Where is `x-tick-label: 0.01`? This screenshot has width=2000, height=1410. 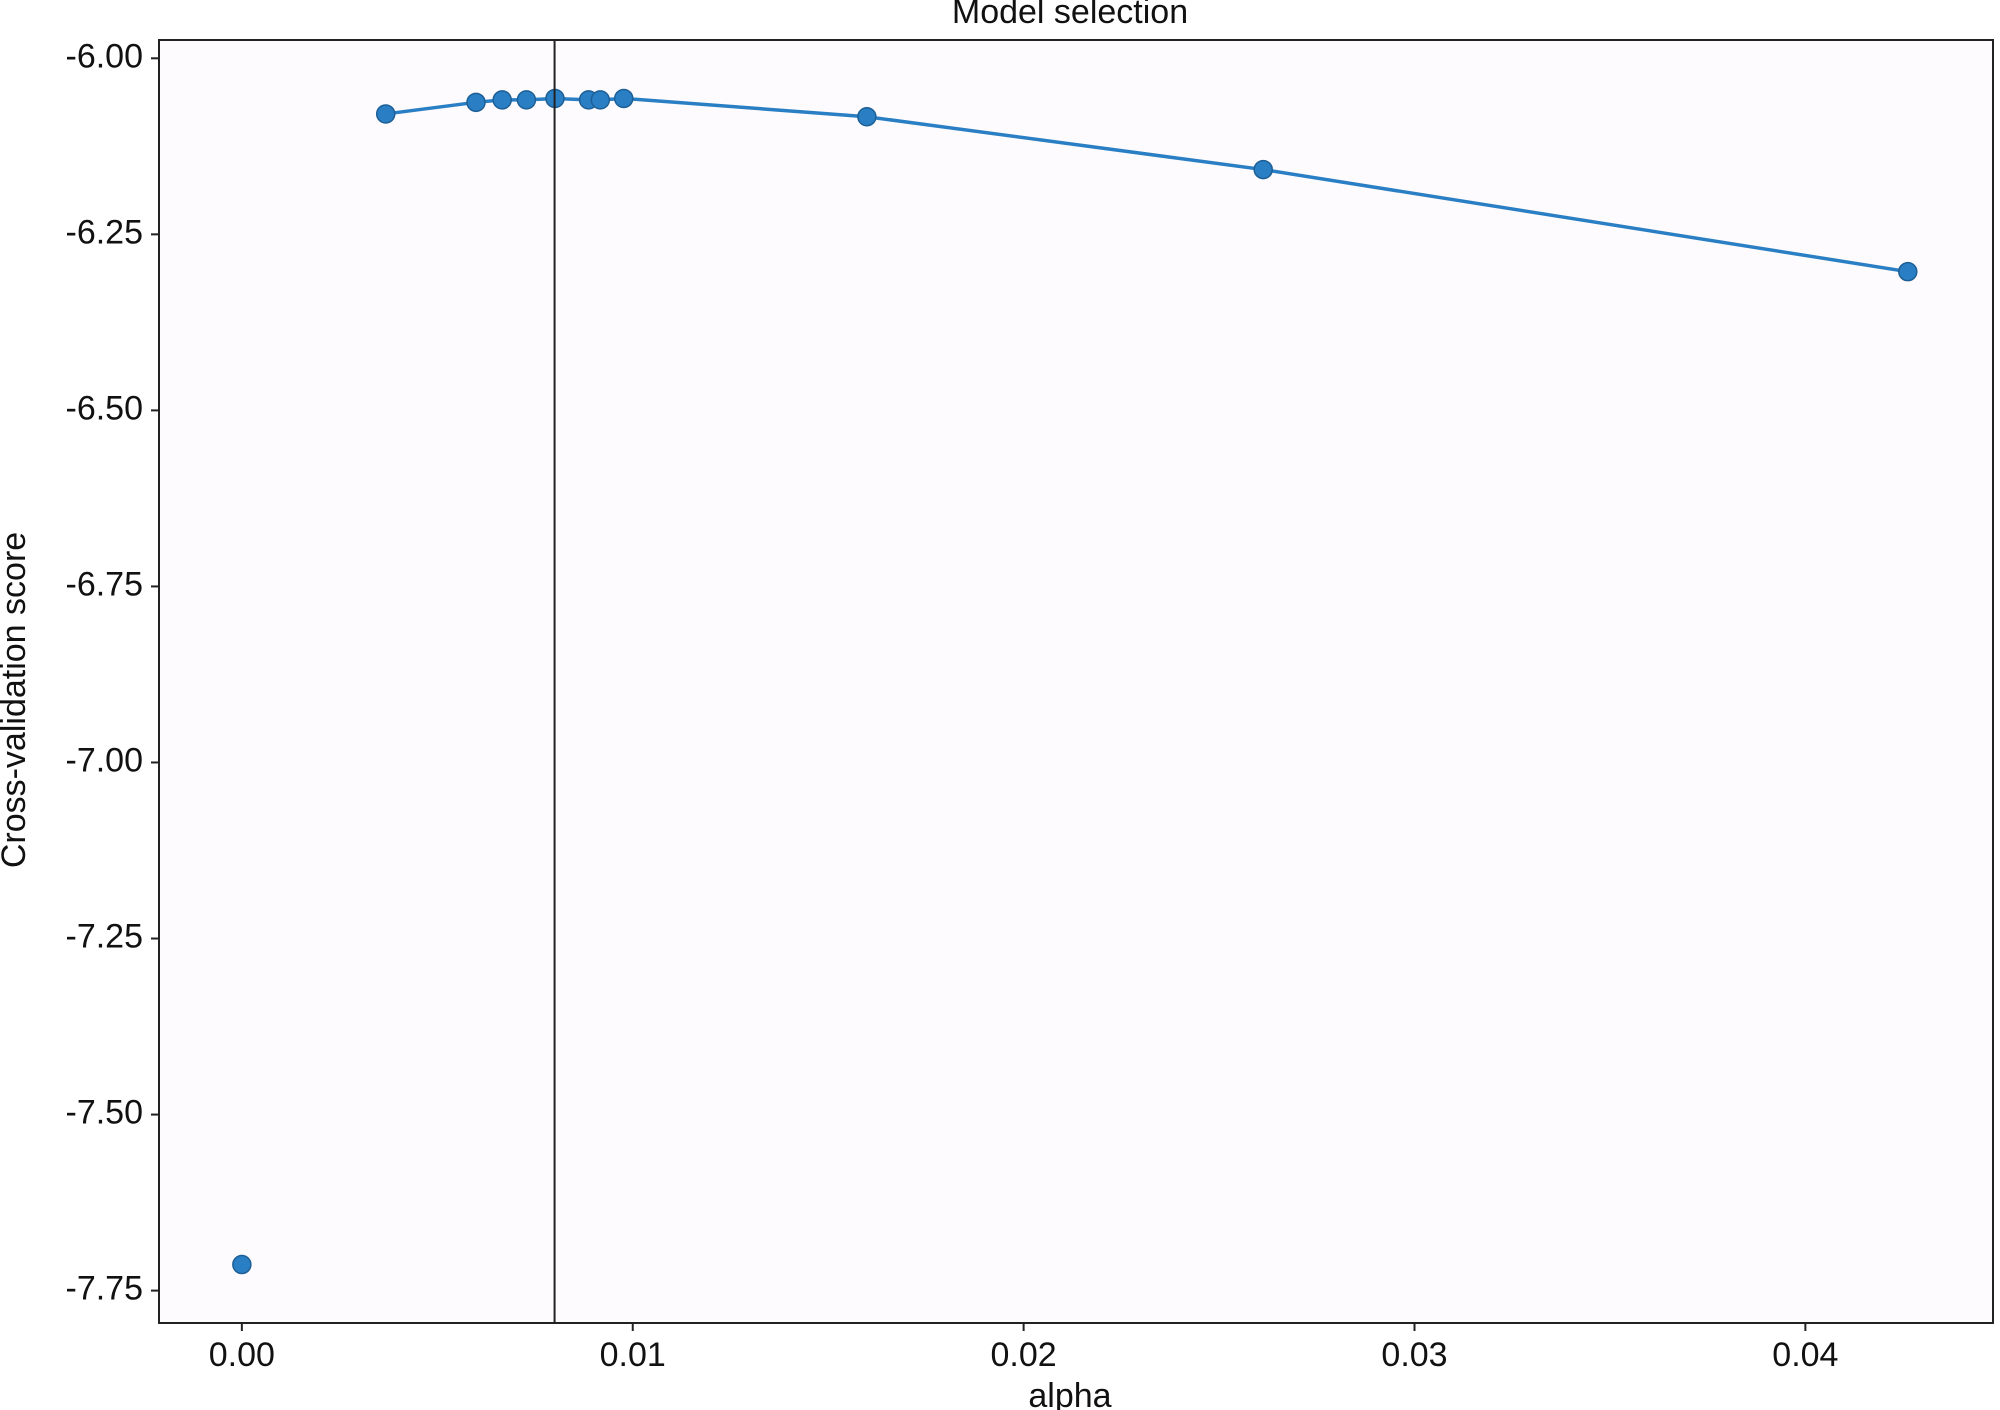
x-tick-label: 0.01 is located at coordinates (633, 1355).